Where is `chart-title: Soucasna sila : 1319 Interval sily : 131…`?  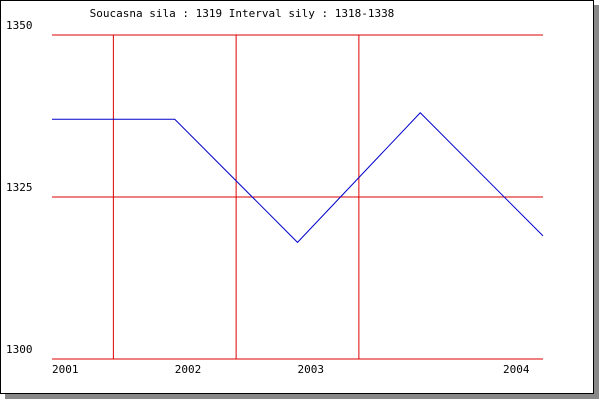
chart-title: Soucasna sila : 1319 Interval sily : 131… is located at coordinates (242, 13).